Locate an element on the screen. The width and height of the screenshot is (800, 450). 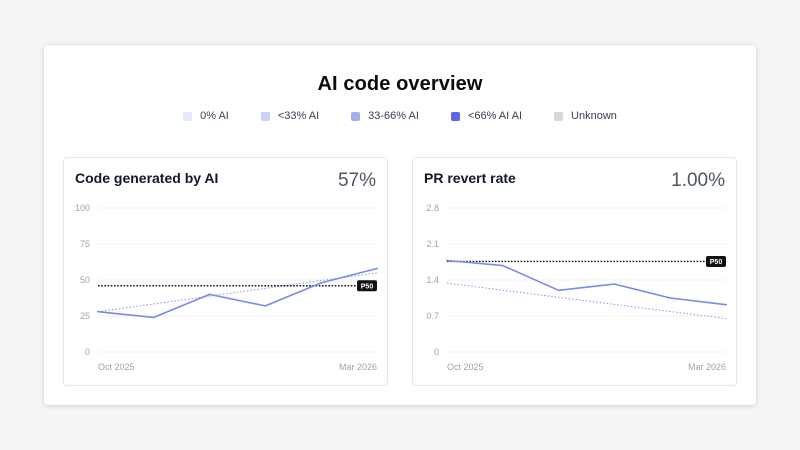
legend-item-4: Unknown is located at coordinates (585, 116).